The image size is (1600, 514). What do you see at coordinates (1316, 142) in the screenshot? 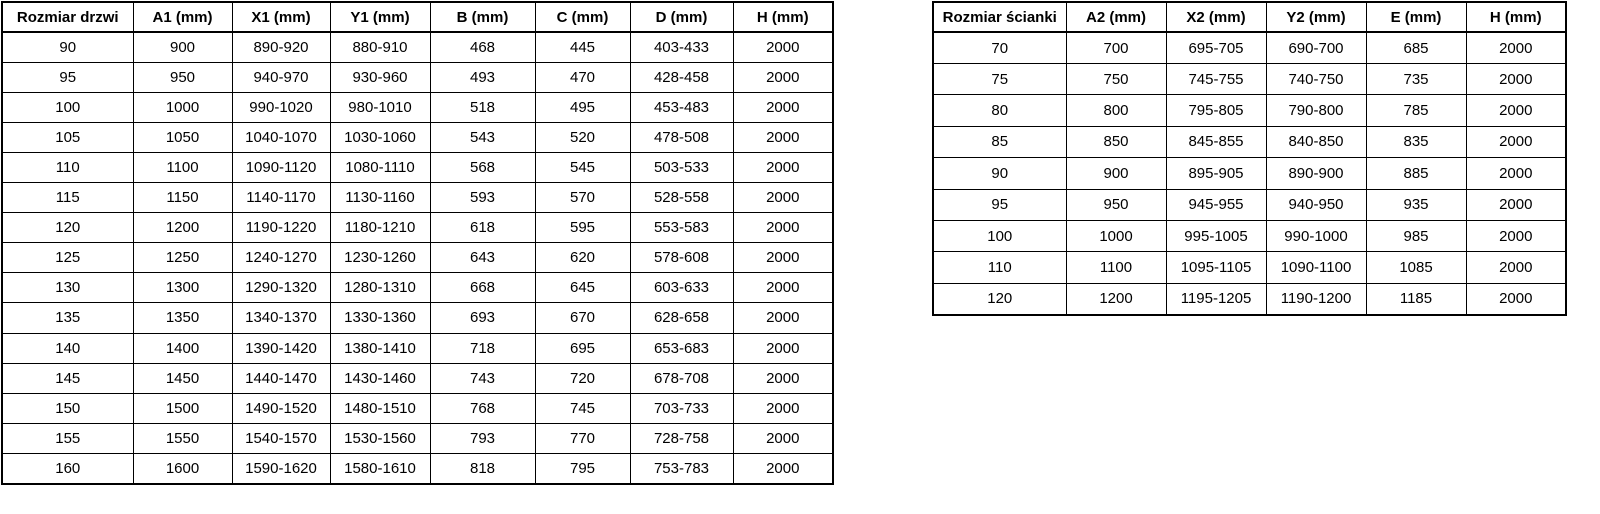
I see `table-cell: 840-850` at bounding box center [1316, 142].